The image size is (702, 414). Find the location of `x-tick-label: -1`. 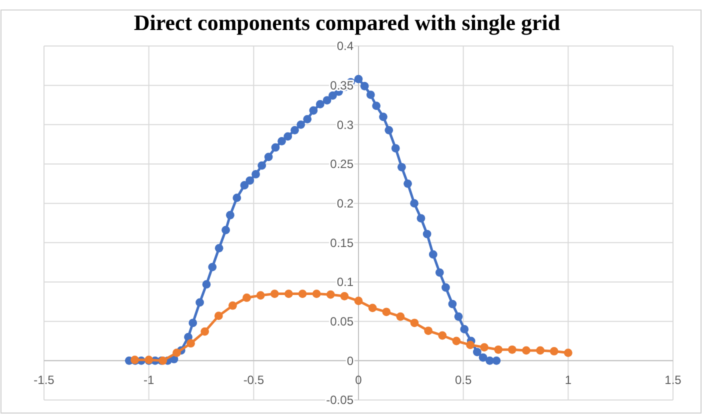

x-tick-label: -1 is located at coordinates (148, 380).